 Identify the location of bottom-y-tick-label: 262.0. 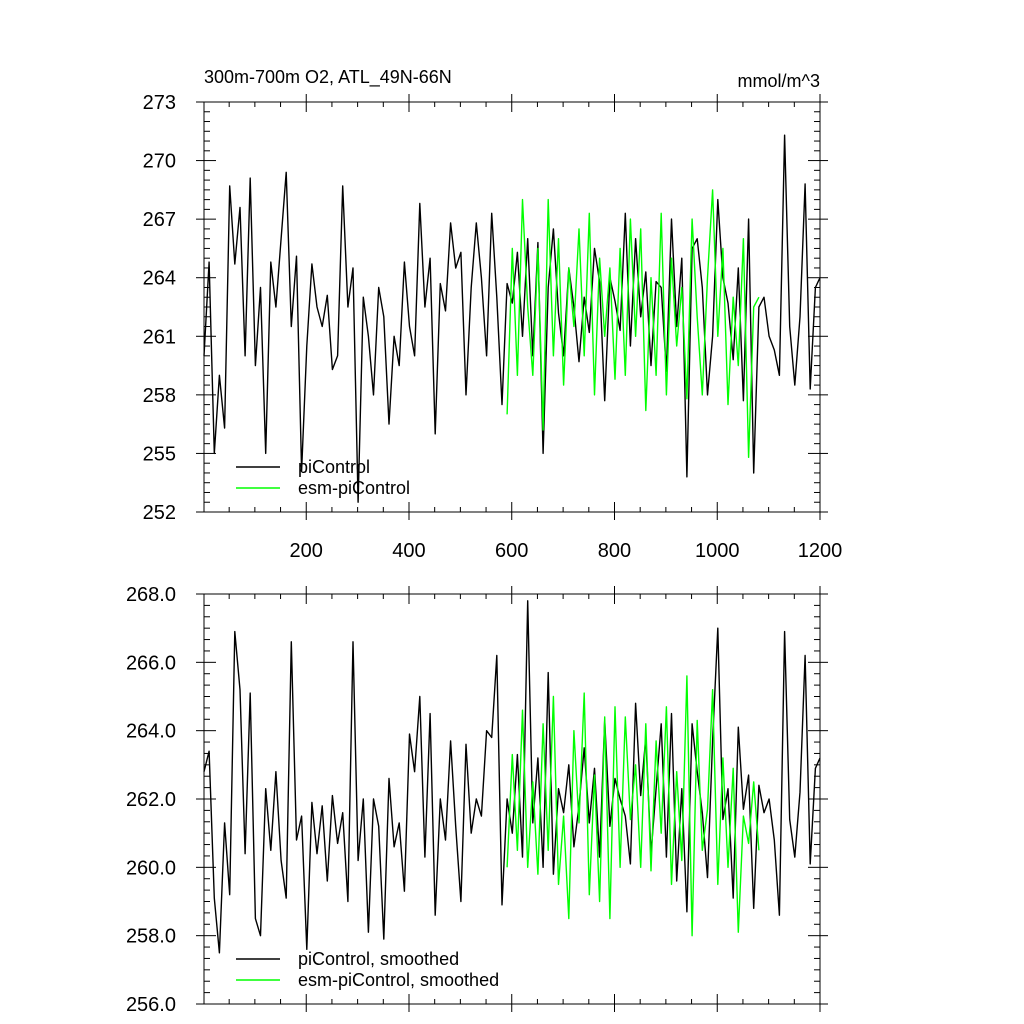
(151, 800).